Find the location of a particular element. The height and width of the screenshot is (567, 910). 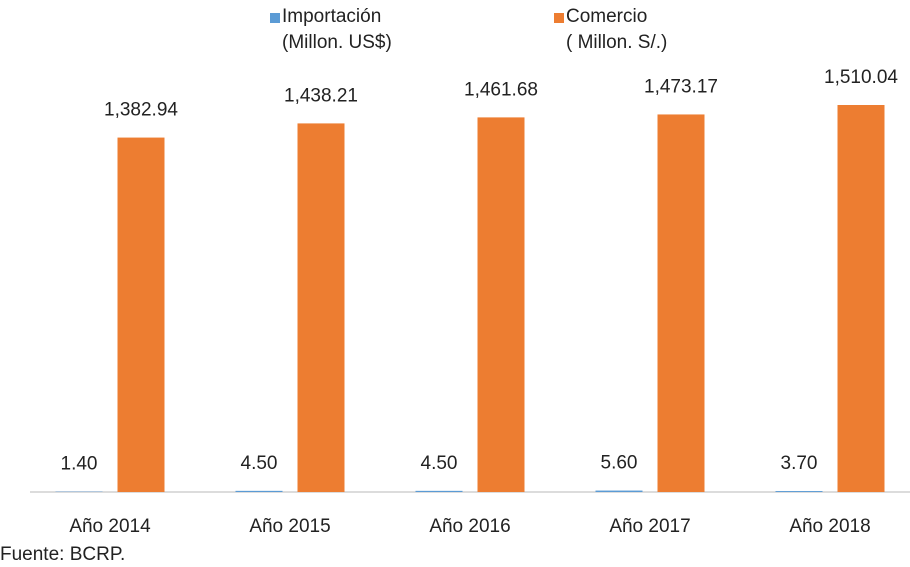

x-tick-label: Año 2014 is located at coordinates (110, 526).